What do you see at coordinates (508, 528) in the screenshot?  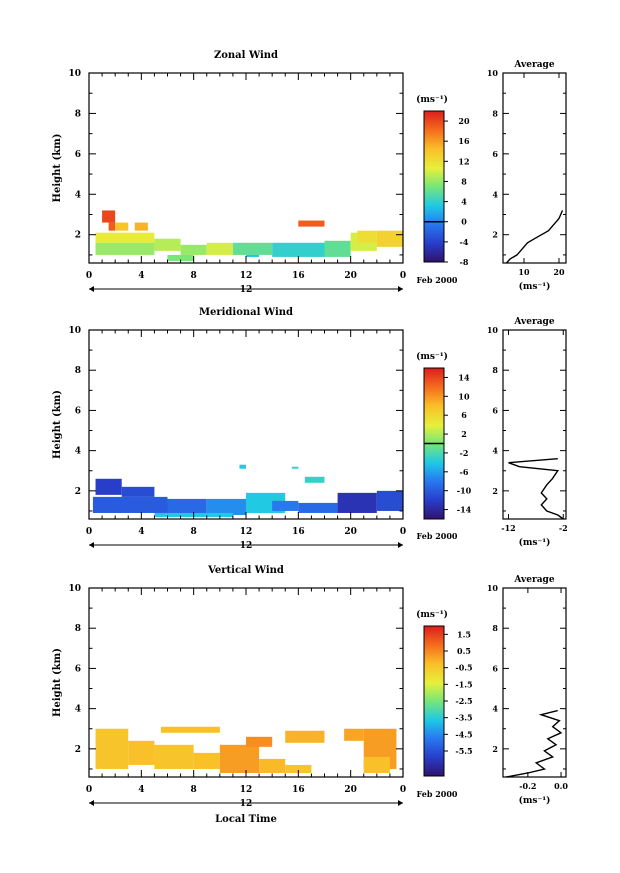 I see `average-x-tick-label: -12` at bounding box center [508, 528].